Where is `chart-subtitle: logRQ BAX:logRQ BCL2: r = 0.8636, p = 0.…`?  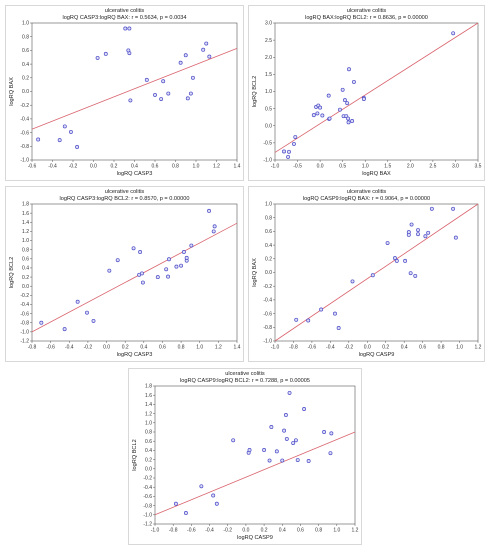
chart-subtitle: logRQ BAX:logRQ BCL2: r = 0.8636, p = 0.… is located at coordinates (366, 17).